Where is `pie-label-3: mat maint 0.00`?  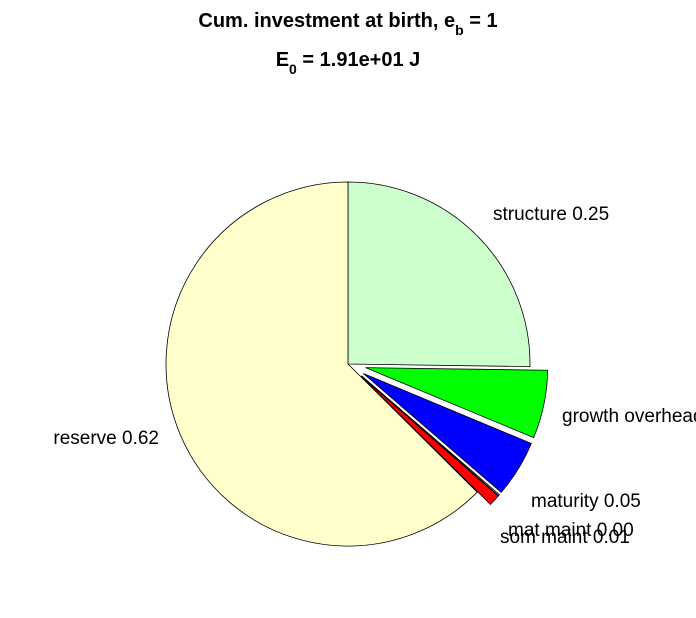
pie-label-3: mat maint 0.00 is located at coordinates (571, 530).